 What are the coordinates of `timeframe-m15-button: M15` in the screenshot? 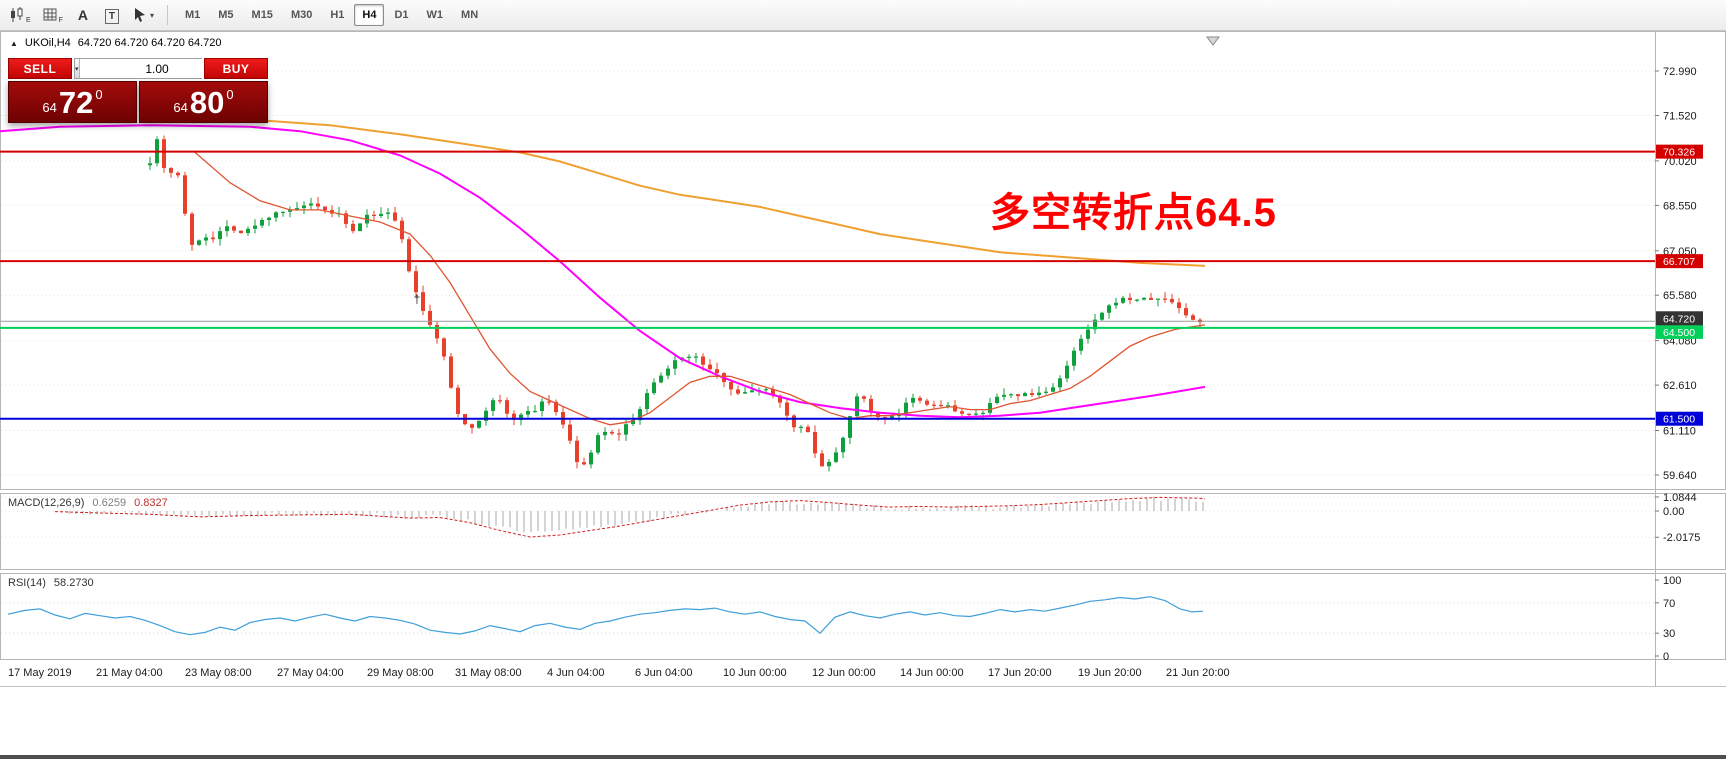 It's located at (262, 15).